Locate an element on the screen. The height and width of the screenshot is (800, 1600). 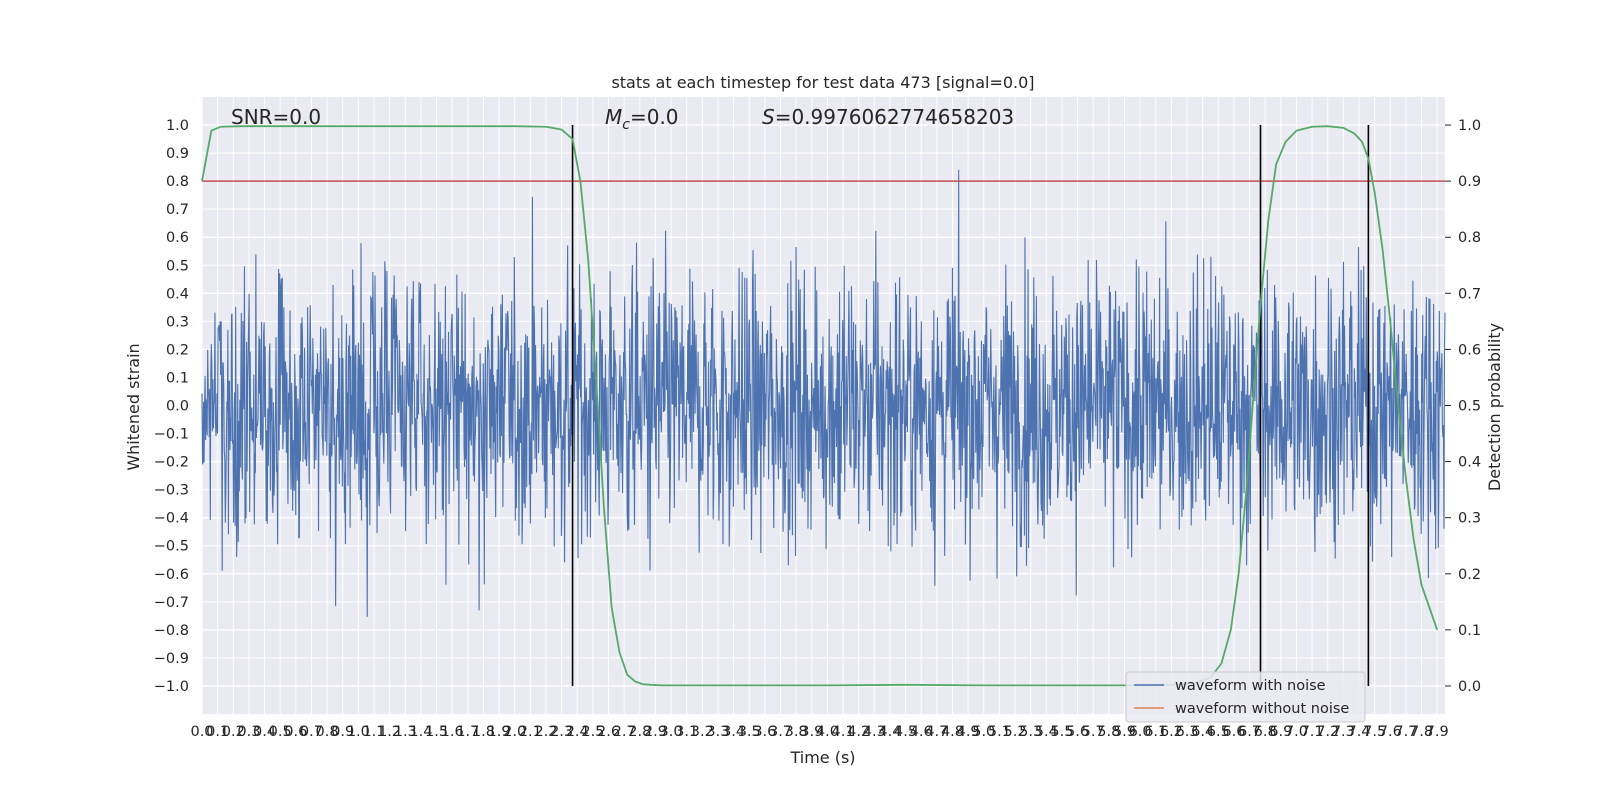
x-tick-label: 1.0 is located at coordinates (358, 732).